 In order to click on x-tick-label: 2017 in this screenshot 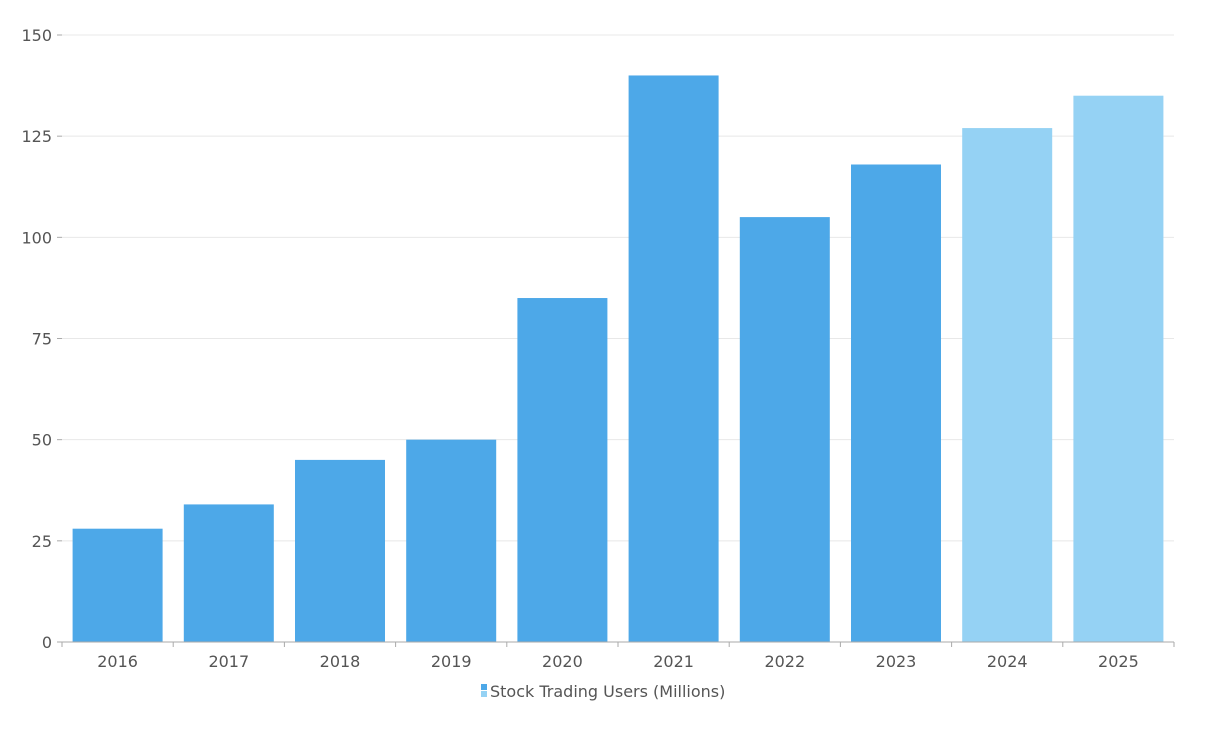, I will do `click(228, 661)`.